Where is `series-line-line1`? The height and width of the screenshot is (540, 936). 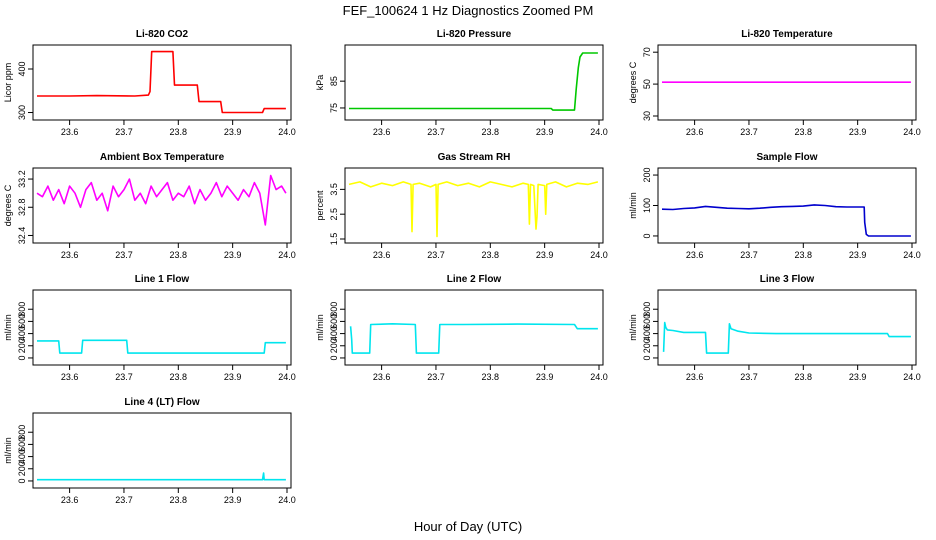 series-line-line1 is located at coordinates (161, 346).